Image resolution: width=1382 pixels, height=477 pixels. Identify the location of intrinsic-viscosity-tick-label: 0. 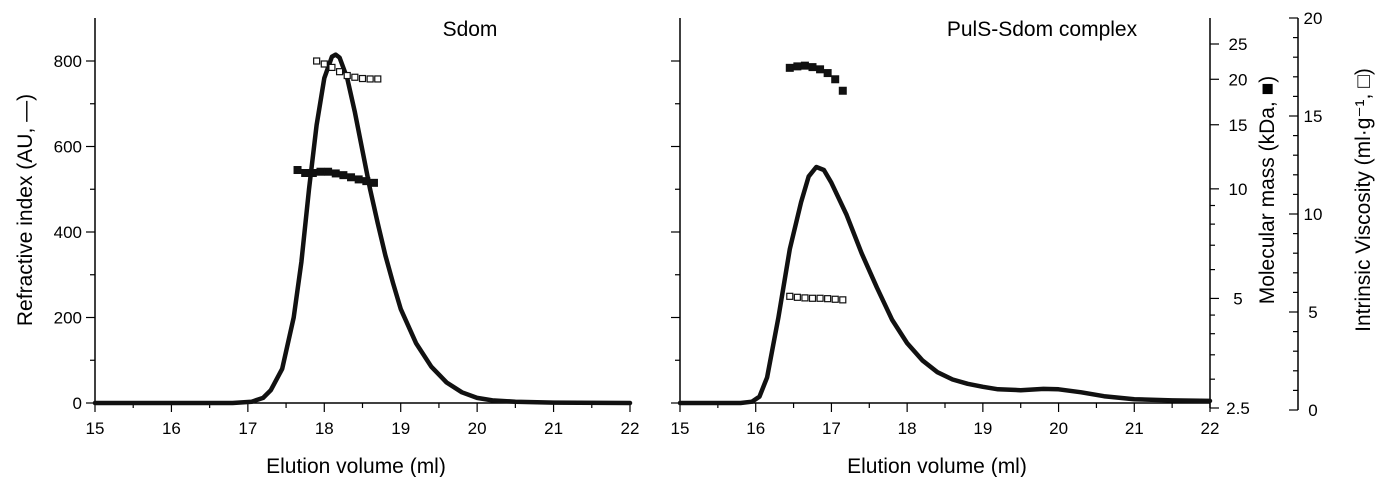
(1312, 410).